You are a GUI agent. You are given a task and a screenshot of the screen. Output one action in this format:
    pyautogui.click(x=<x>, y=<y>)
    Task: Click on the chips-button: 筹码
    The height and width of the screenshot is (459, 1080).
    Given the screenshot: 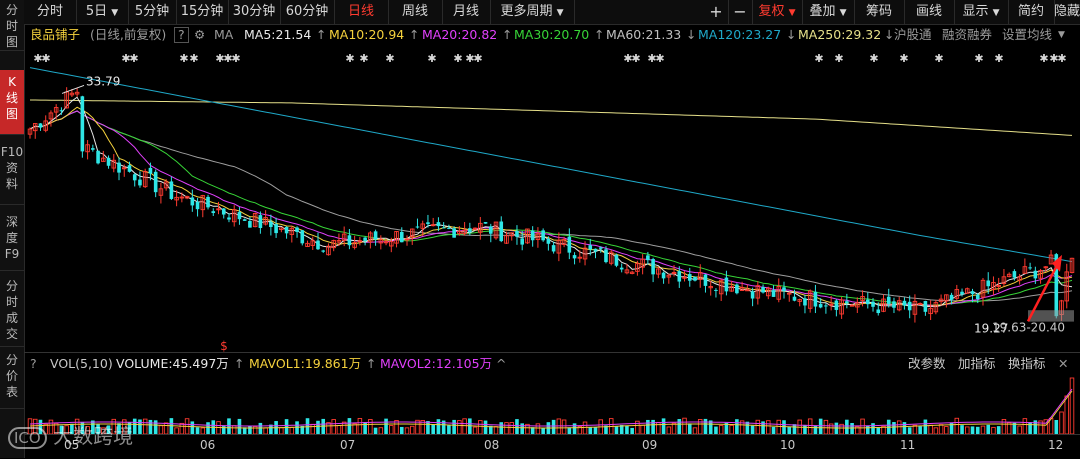 What is the action you would take?
    pyautogui.click(x=879, y=12)
    